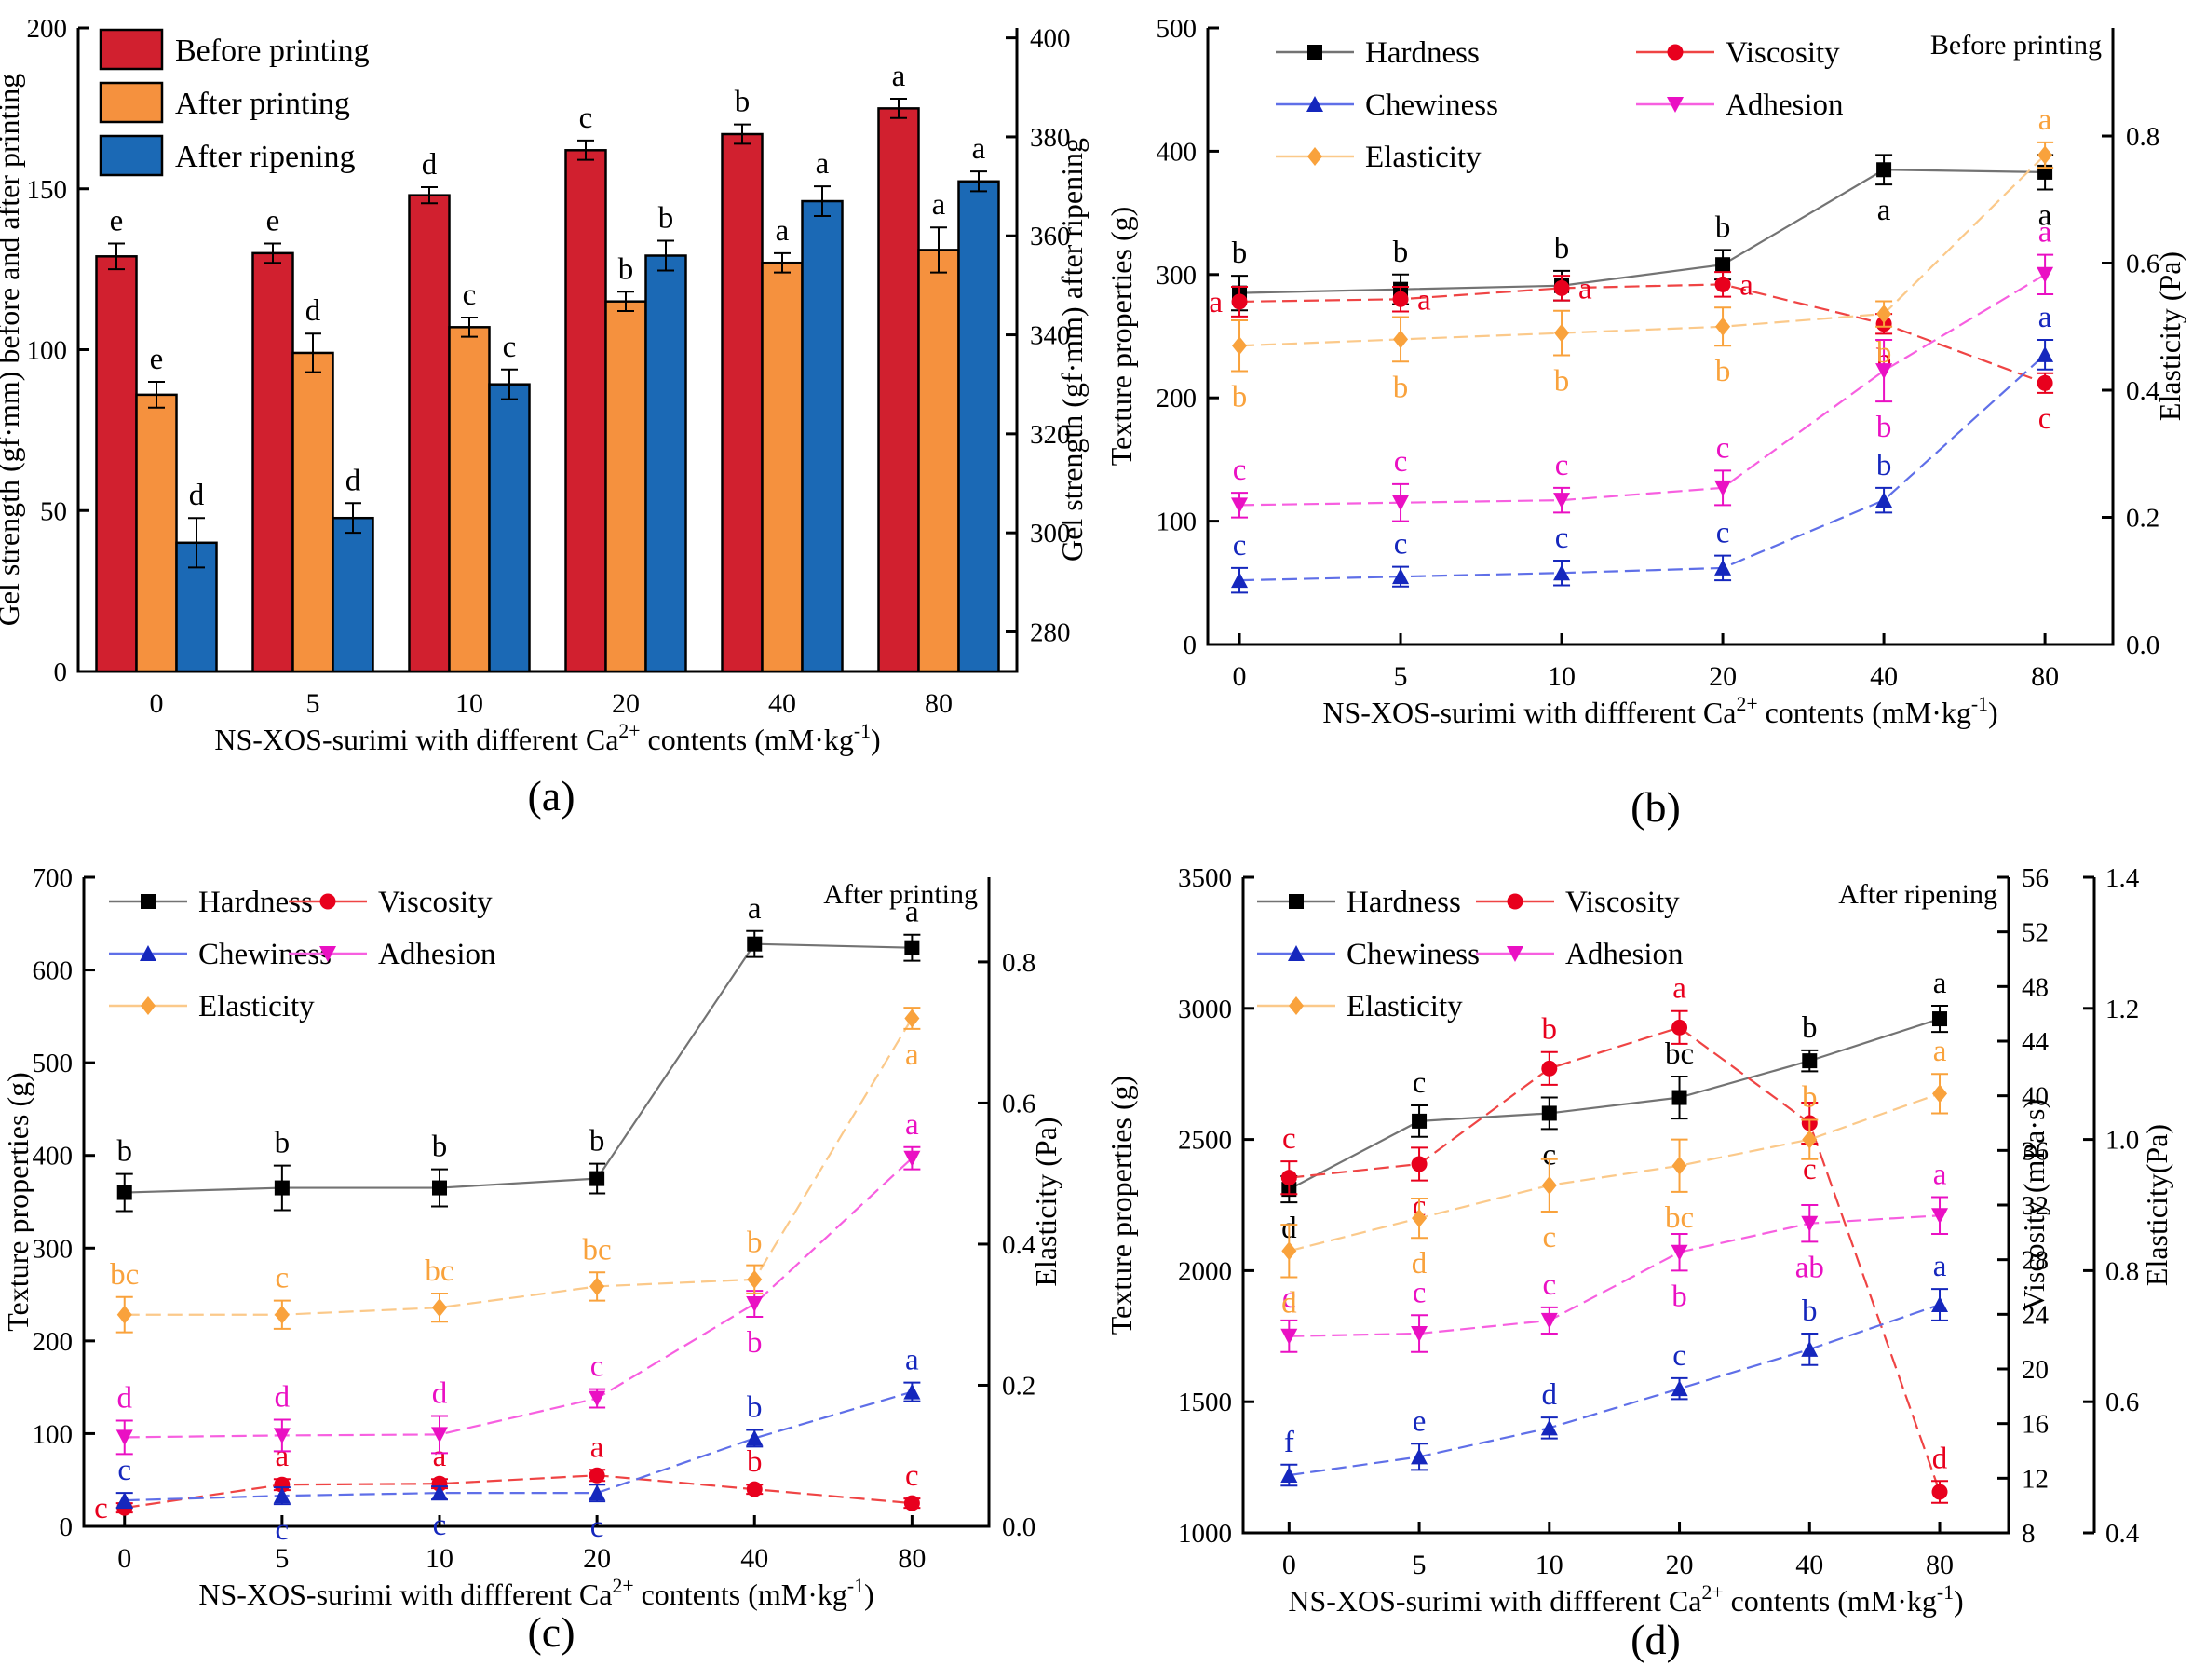 Image resolution: width=2206 pixels, height=1680 pixels. What do you see at coordinates (430, 165) in the screenshot?
I see `sig-letter: d` at bounding box center [430, 165].